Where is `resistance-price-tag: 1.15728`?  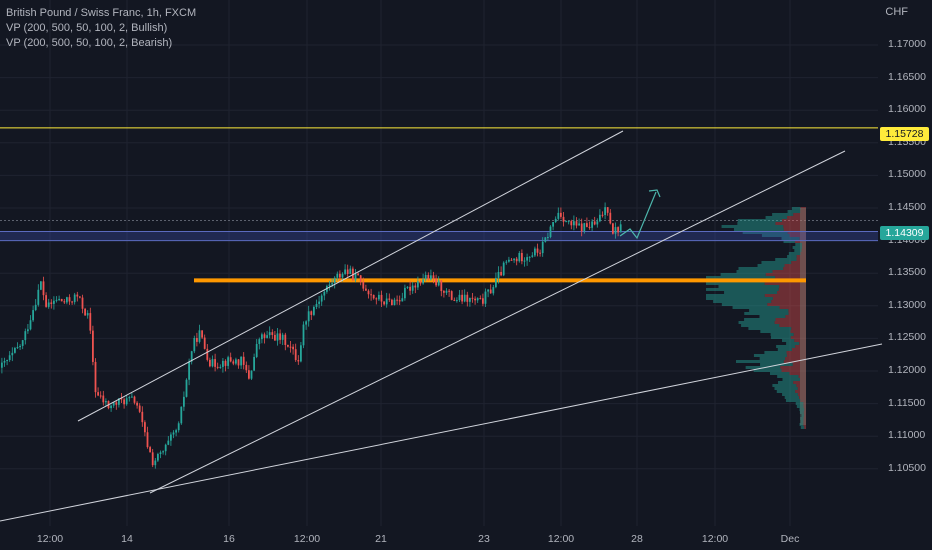 resistance-price-tag: 1.15728 is located at coordinates (904, 134).